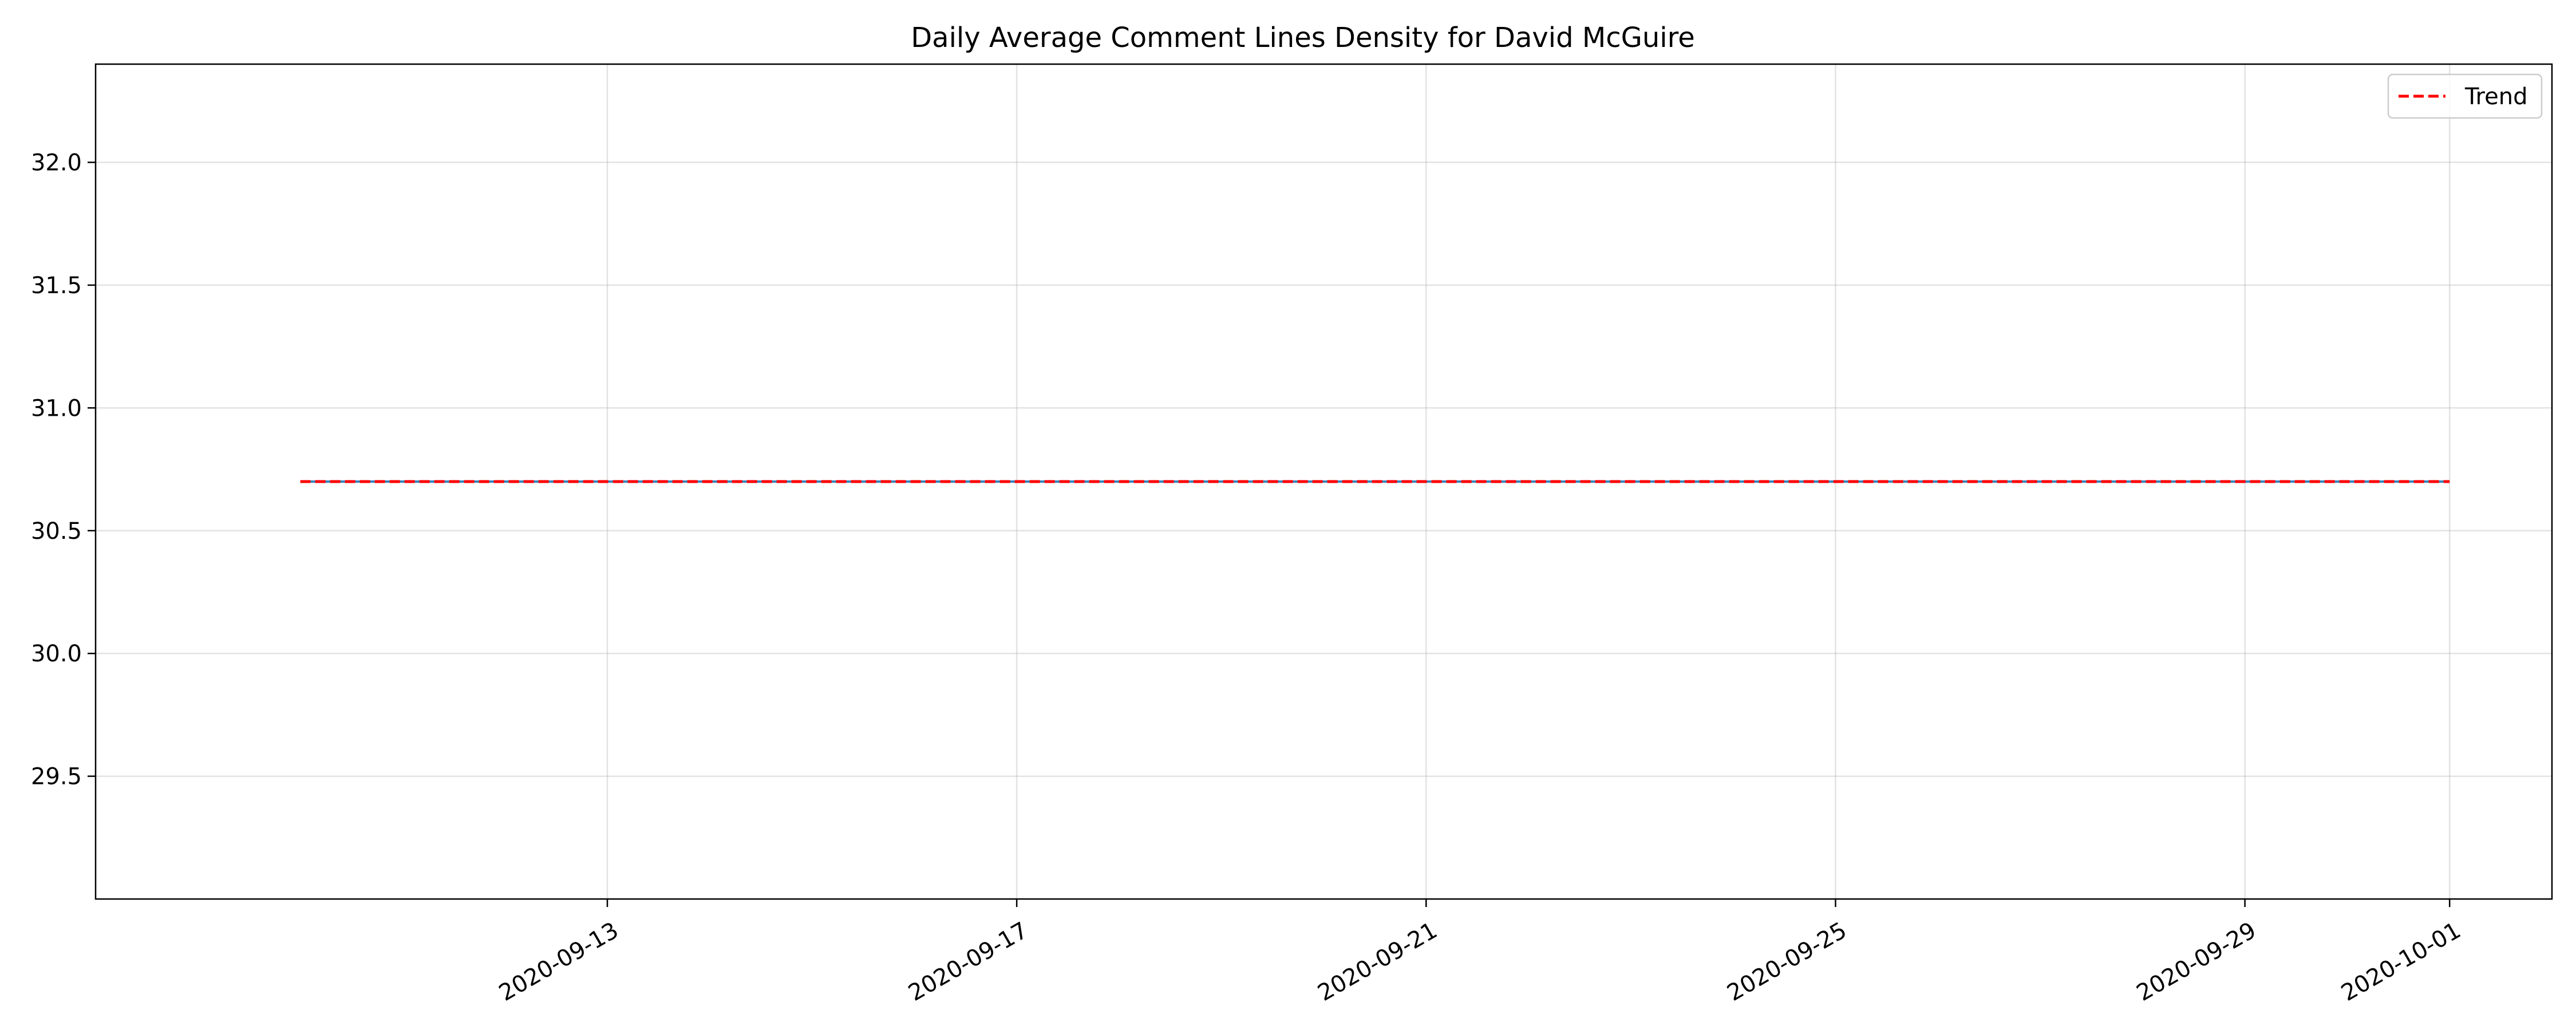 The width and height of the screenshot is (2576, 1033). Describe the element at coordinates (56, 654) in the screenshot. I see `y-tick-label: 30.0` at that location.